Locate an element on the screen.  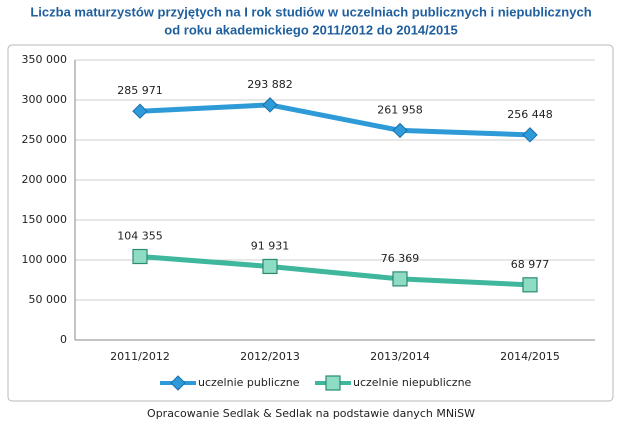
y-tick-label: 250 000 is located at coordinates (45, 139).